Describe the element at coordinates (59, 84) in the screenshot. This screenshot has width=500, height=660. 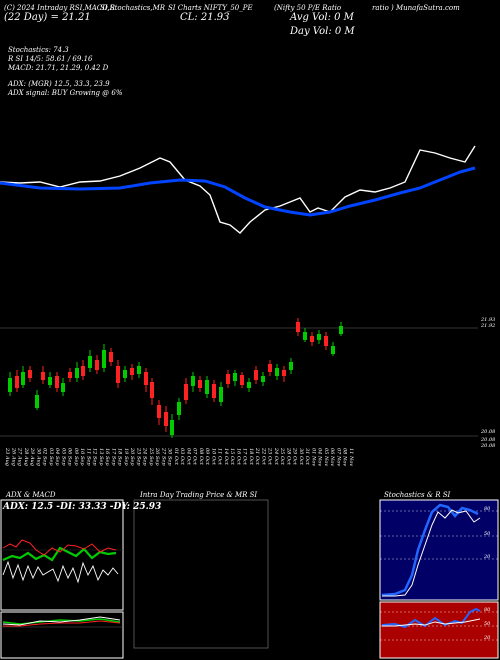
I see `adx-value: ADX: (MGR) 12.5, 33.3, 23.9` at that location.